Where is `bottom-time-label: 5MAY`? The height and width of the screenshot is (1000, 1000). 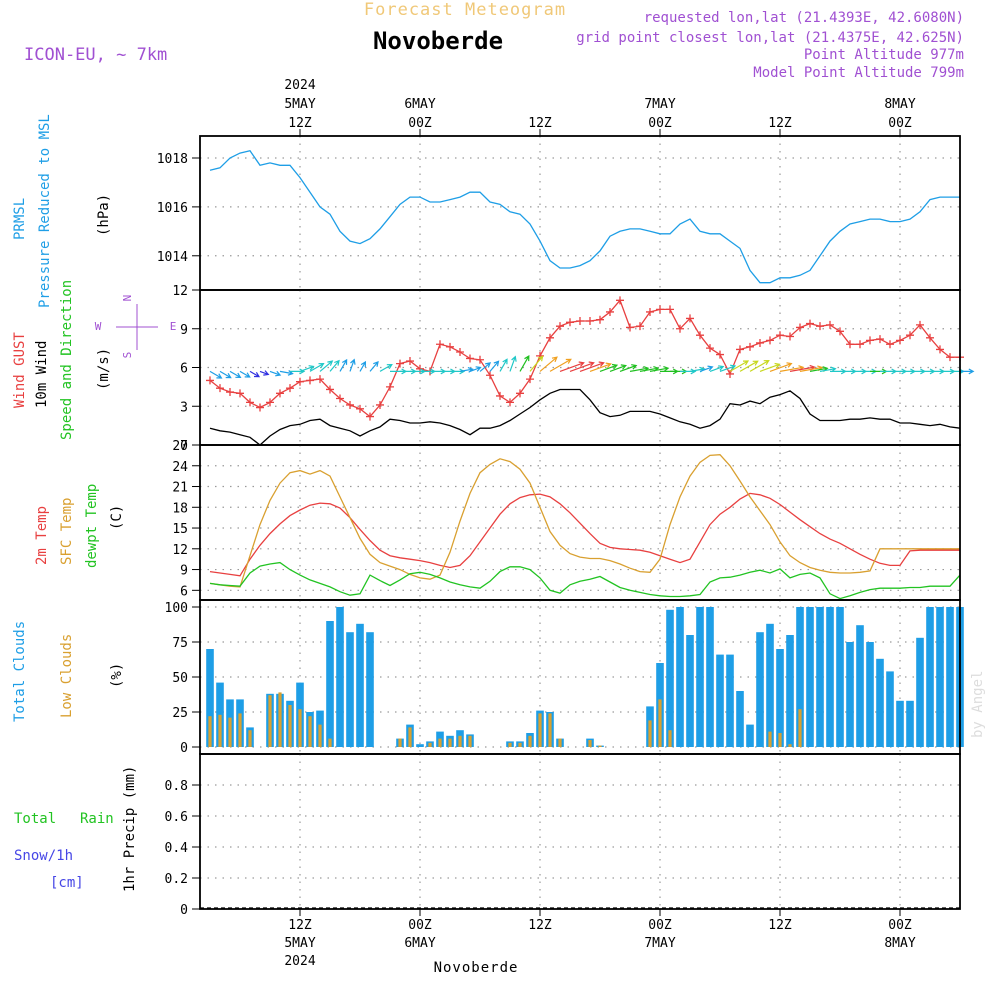 bottom-time-label: 5MAY is located at coordinates (299, 943).